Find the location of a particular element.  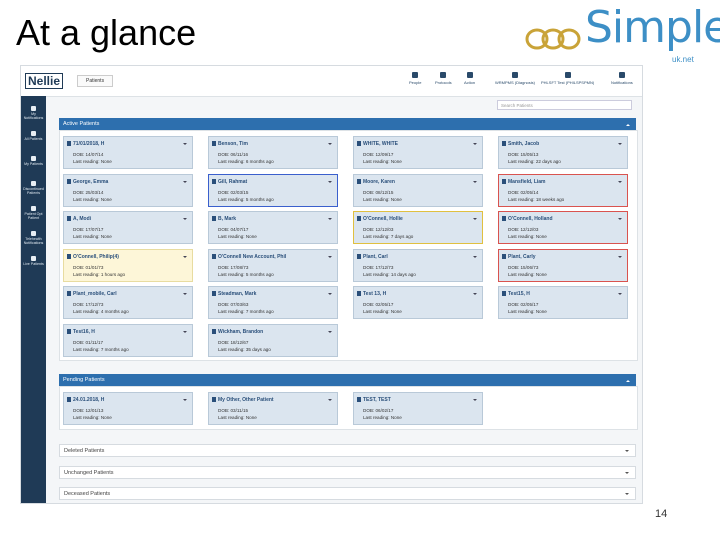

nav-item: WRMPMS (Diagnosis) is located at coordinates (515, 78).